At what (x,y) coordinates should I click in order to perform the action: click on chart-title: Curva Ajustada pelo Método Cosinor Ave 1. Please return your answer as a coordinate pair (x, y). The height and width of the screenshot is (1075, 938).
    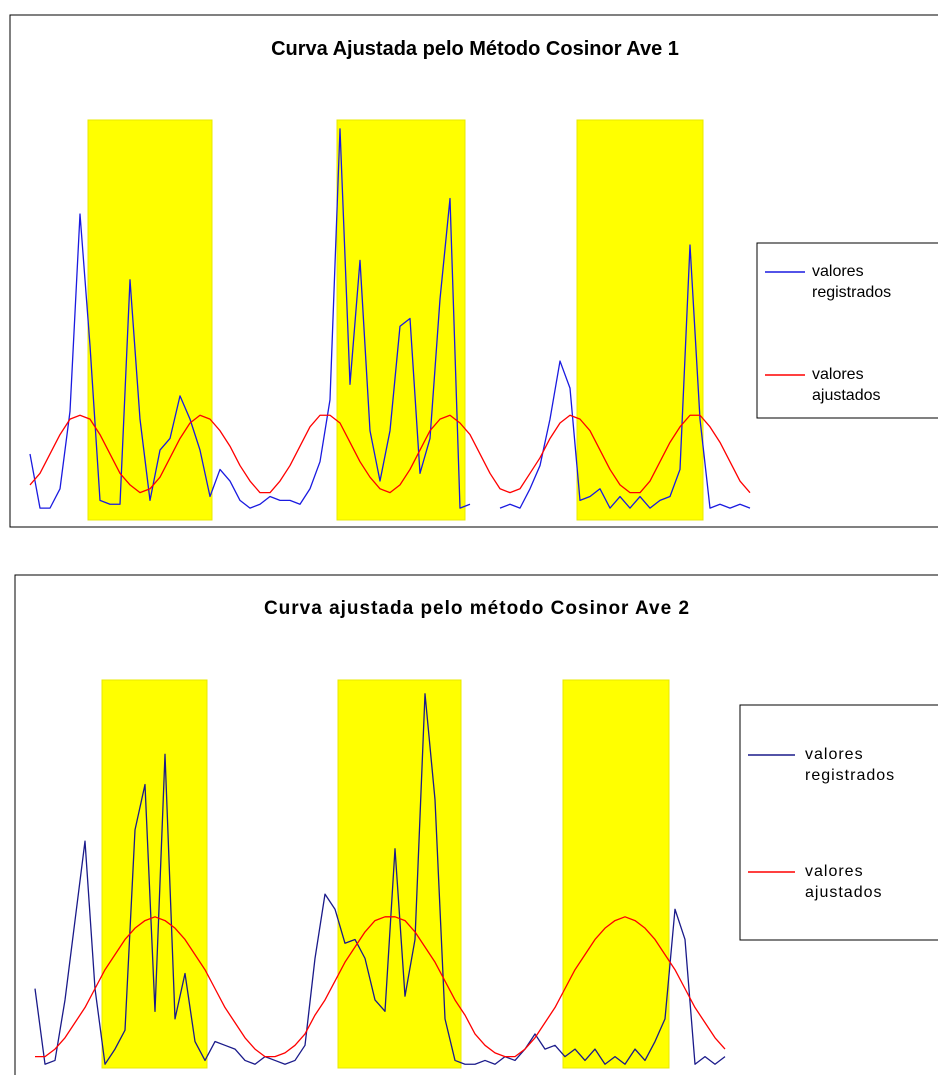
    Looking at the image, I should click on (475, 49).